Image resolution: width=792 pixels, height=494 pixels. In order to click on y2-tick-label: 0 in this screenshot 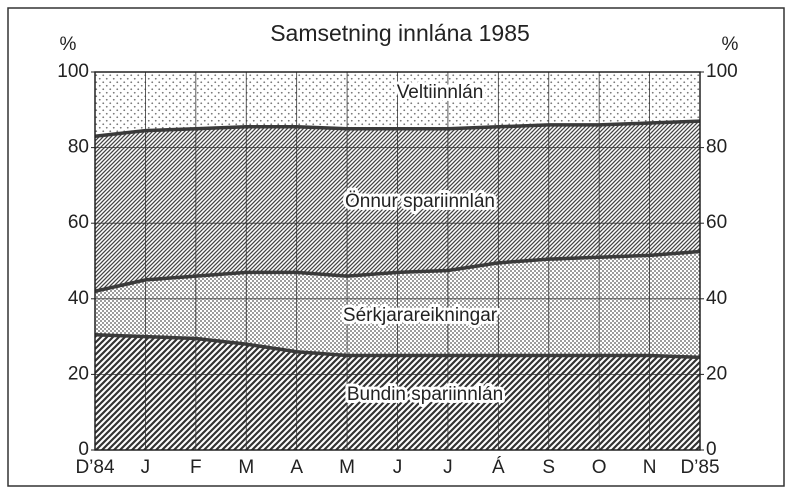, I will do `click(711, 449)`.